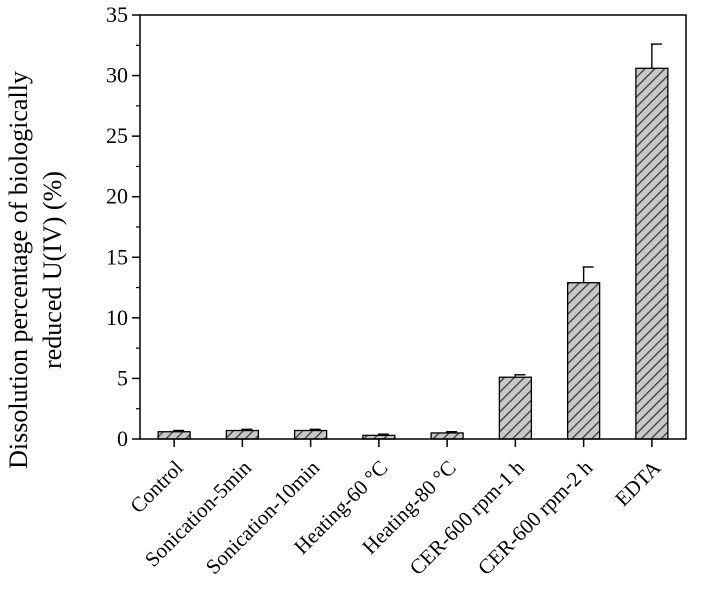 The width and height of the screenshot is (716, 604). What do you see at coordinates (263, 517) in the screenshot?
I see `category-label-2: Sonication-10min` at bounding box center [263, 517].